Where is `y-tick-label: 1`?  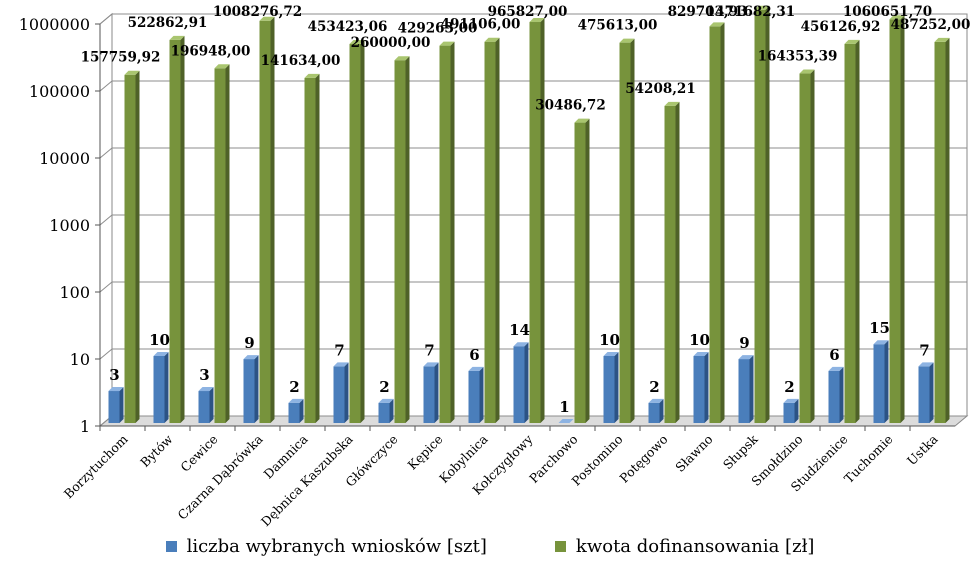 y-tick-label: 1 is located at coordinates (85, 426).